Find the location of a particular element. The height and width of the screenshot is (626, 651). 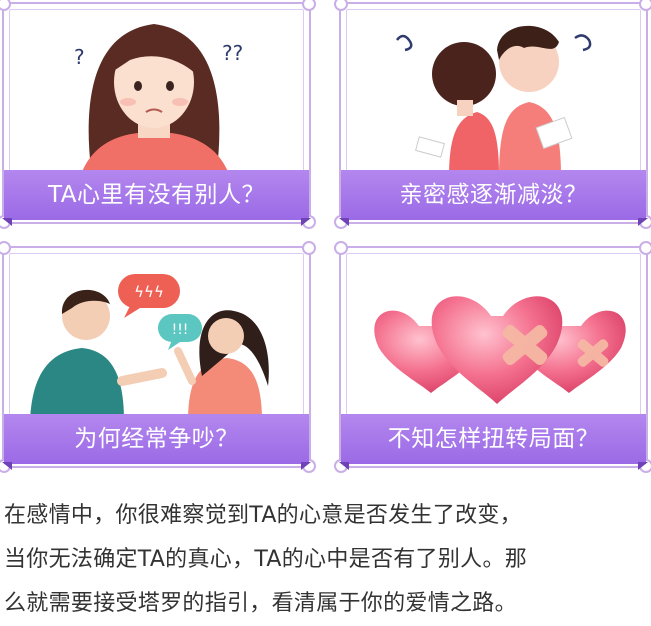

bandaged-hearts-illustration is located at coordinates (493, 336).